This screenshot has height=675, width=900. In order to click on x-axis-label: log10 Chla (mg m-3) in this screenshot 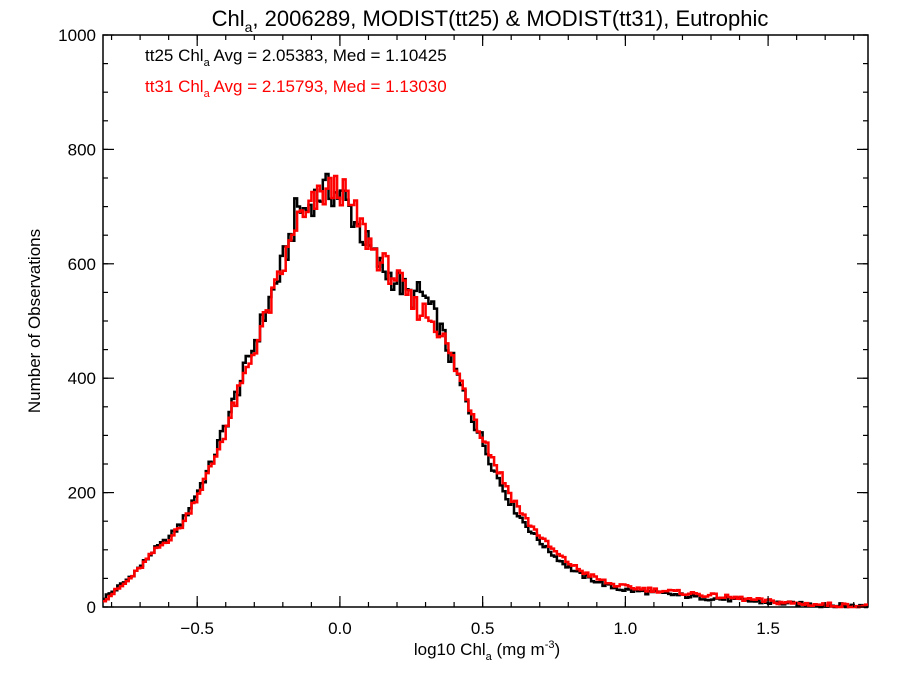, I will do `click(487, 651)`.